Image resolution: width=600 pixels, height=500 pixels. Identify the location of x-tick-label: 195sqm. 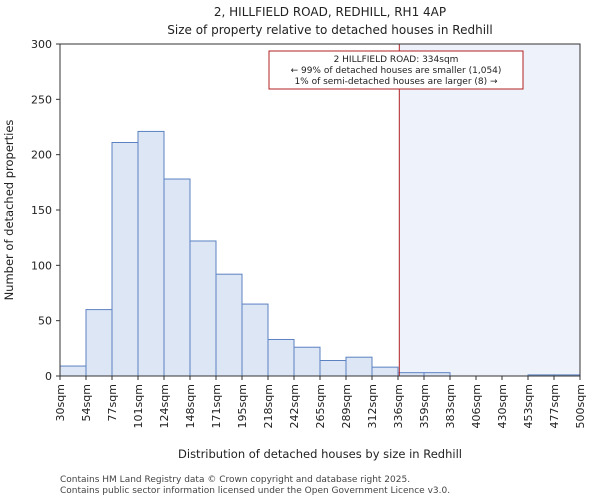
(242, 406).